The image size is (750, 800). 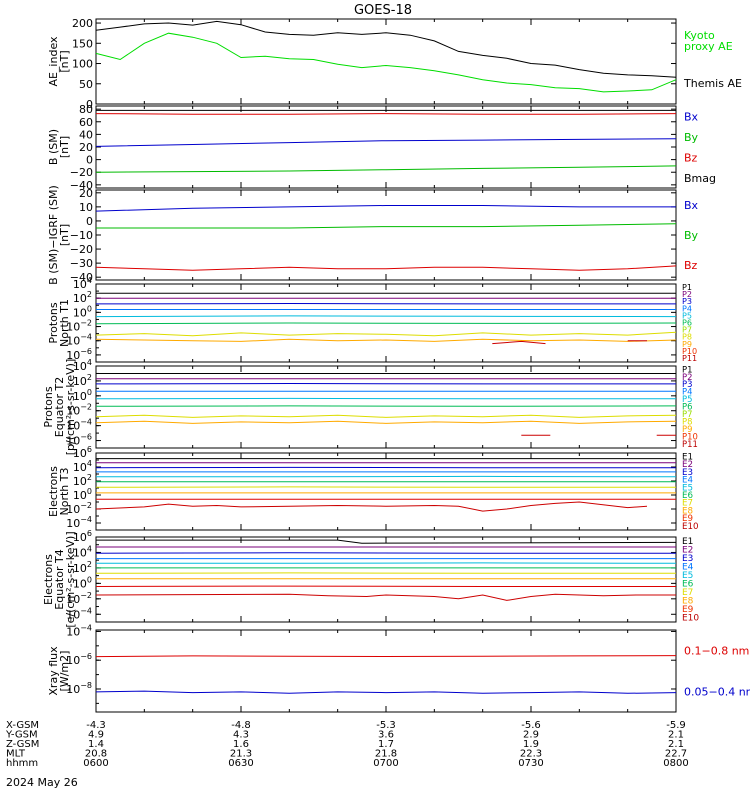 What do you see at coordinates (371, 506) in the screenshot?
I see `series-line-en-E10` at bounding box center [371, 506].